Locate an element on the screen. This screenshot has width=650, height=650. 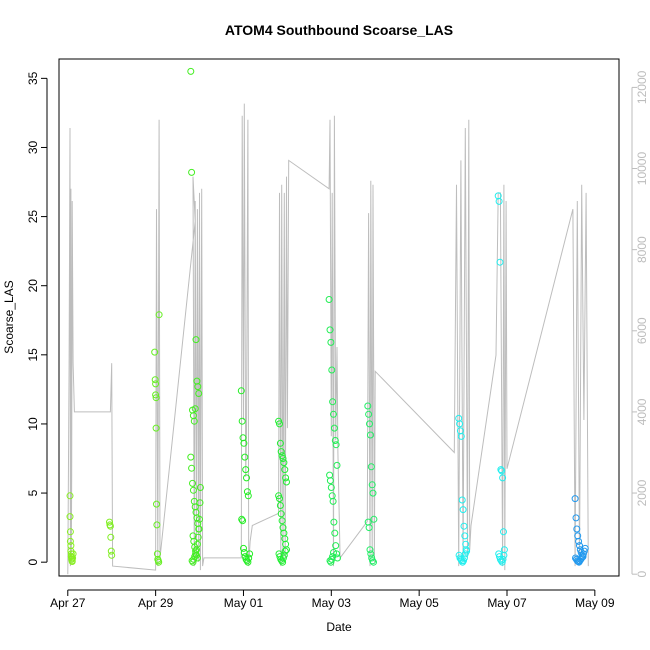
y-tick-label: 15 is located at coordinates (33, 355).